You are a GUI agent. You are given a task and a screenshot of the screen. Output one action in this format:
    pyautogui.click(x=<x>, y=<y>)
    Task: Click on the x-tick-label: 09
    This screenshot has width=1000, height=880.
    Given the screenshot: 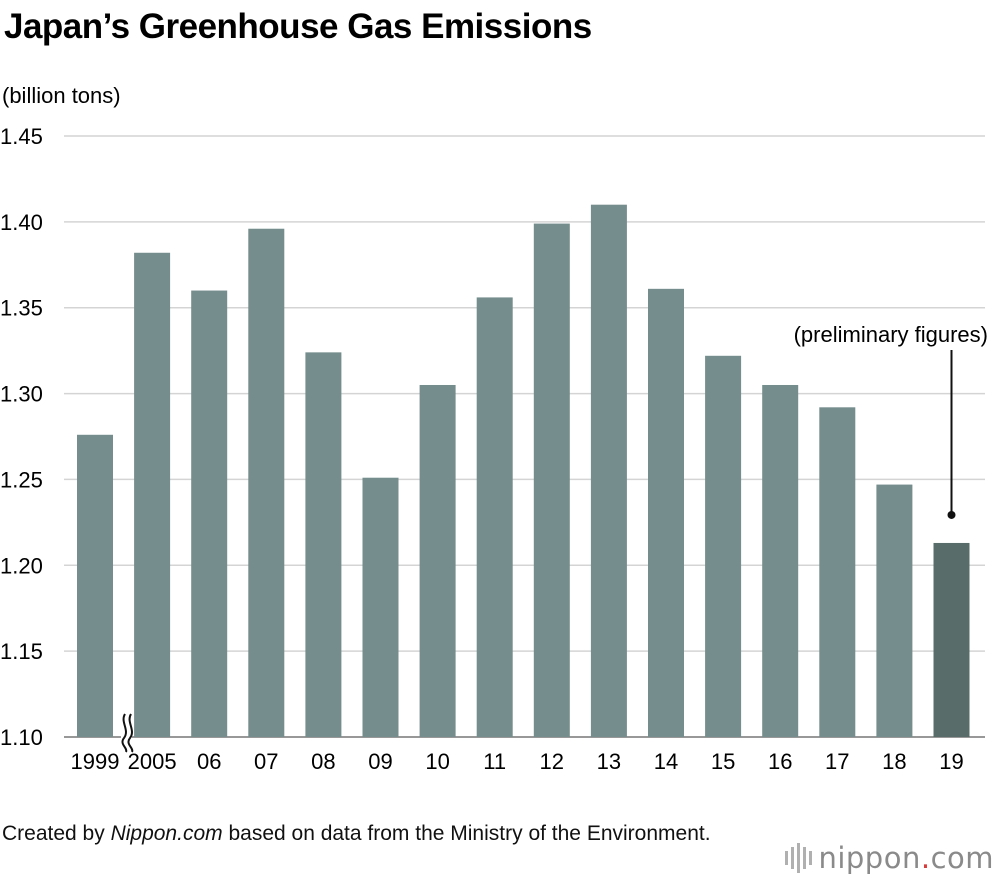 What is the action you would take?
    pyautogui.click(x=380, y=761)
    